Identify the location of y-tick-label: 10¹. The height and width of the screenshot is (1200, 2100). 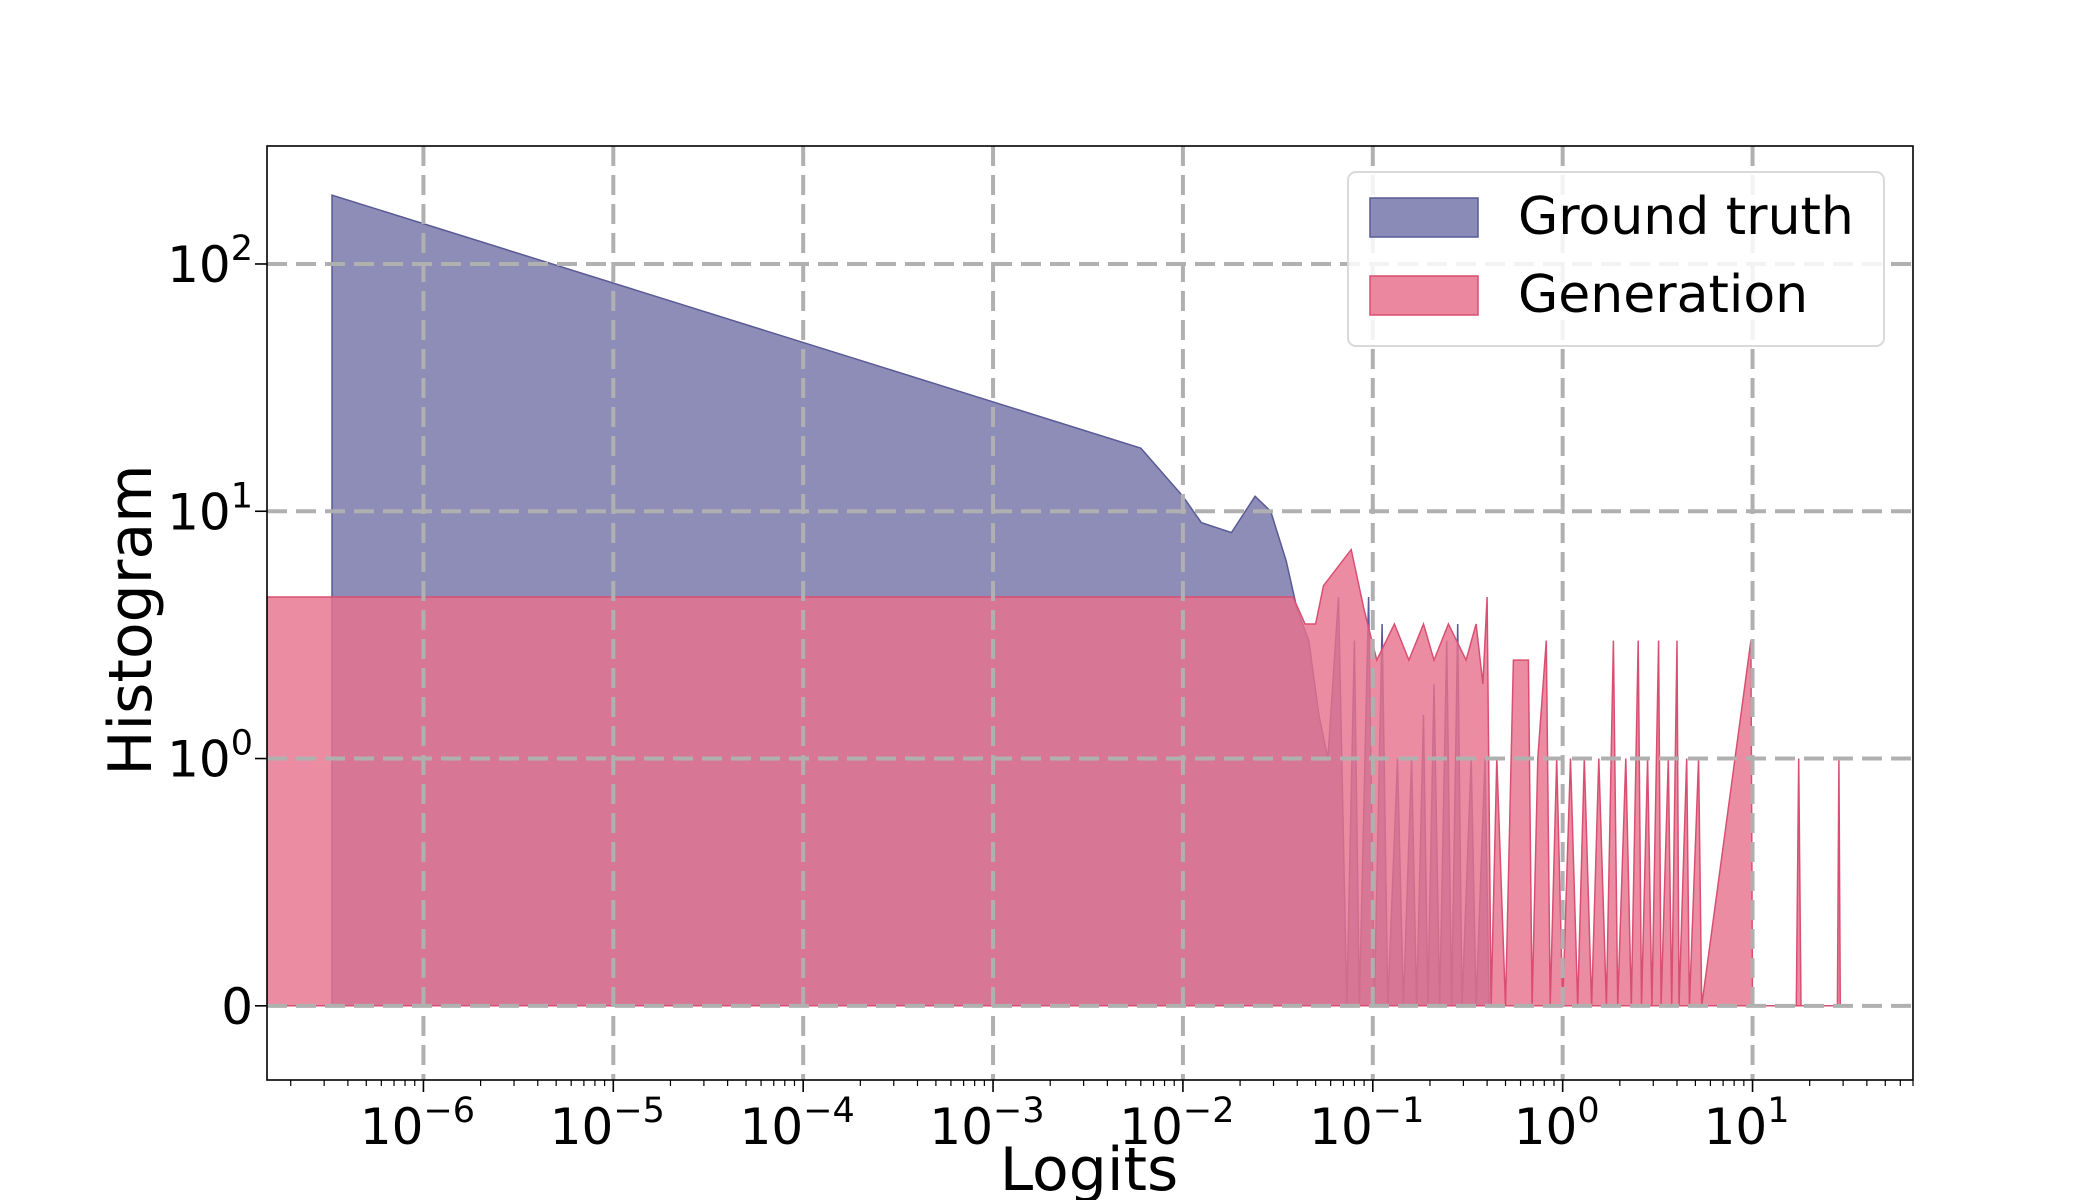
(210, 508).